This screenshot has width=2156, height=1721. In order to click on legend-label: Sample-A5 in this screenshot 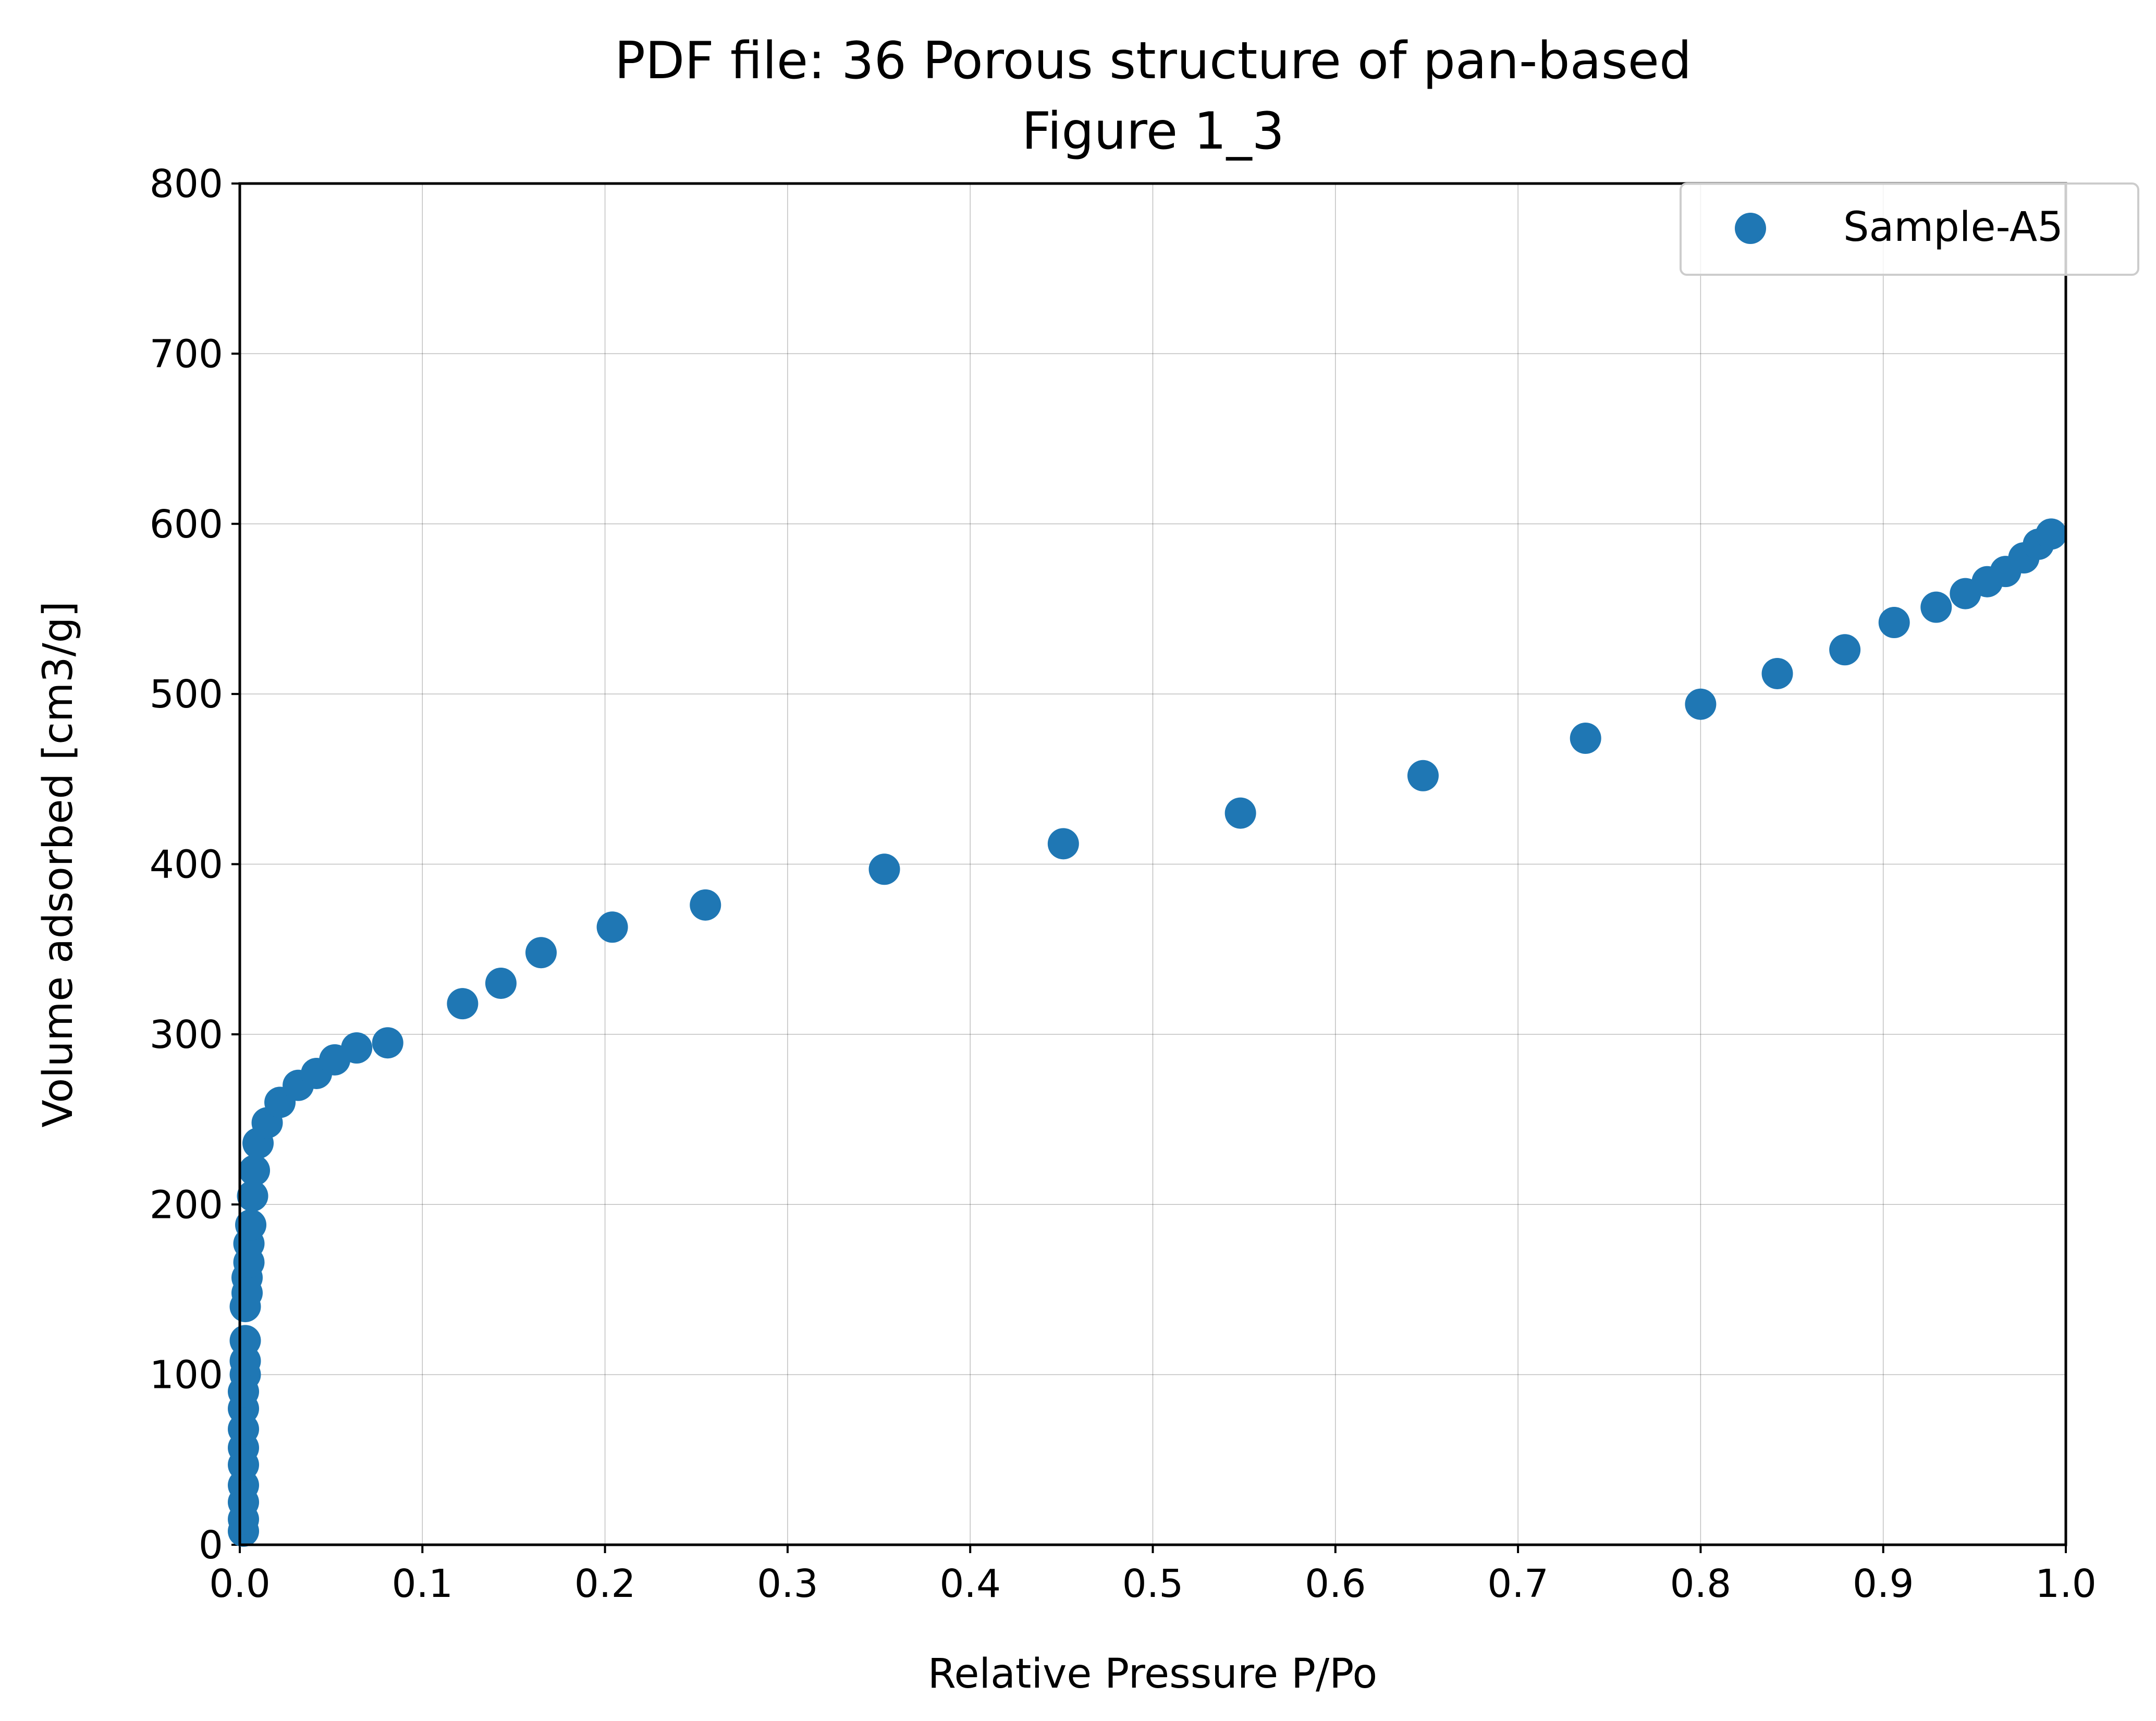, I will do `click(1953, 228)`.